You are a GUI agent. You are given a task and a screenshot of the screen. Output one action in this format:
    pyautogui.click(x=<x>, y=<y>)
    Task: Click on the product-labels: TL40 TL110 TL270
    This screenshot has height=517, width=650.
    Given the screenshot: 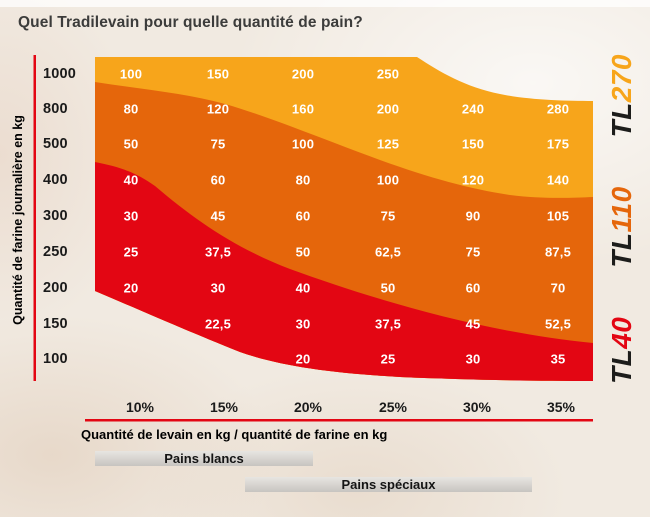 What is the action you would take?
    pyautogui.click(x=622, y=219)
    